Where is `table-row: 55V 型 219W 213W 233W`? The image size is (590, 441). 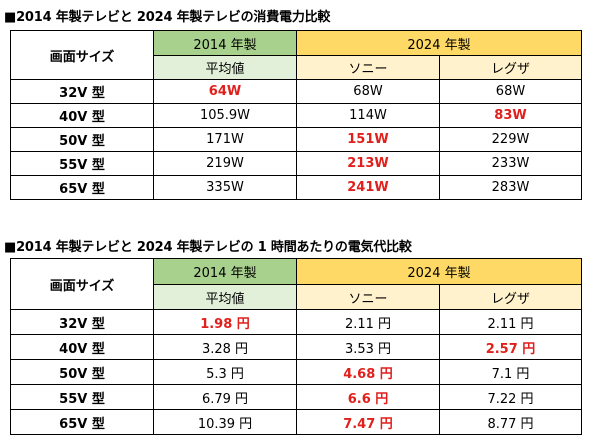 table-row: 55V 型 219W 213W 233W is located at coordinates (296, 163).